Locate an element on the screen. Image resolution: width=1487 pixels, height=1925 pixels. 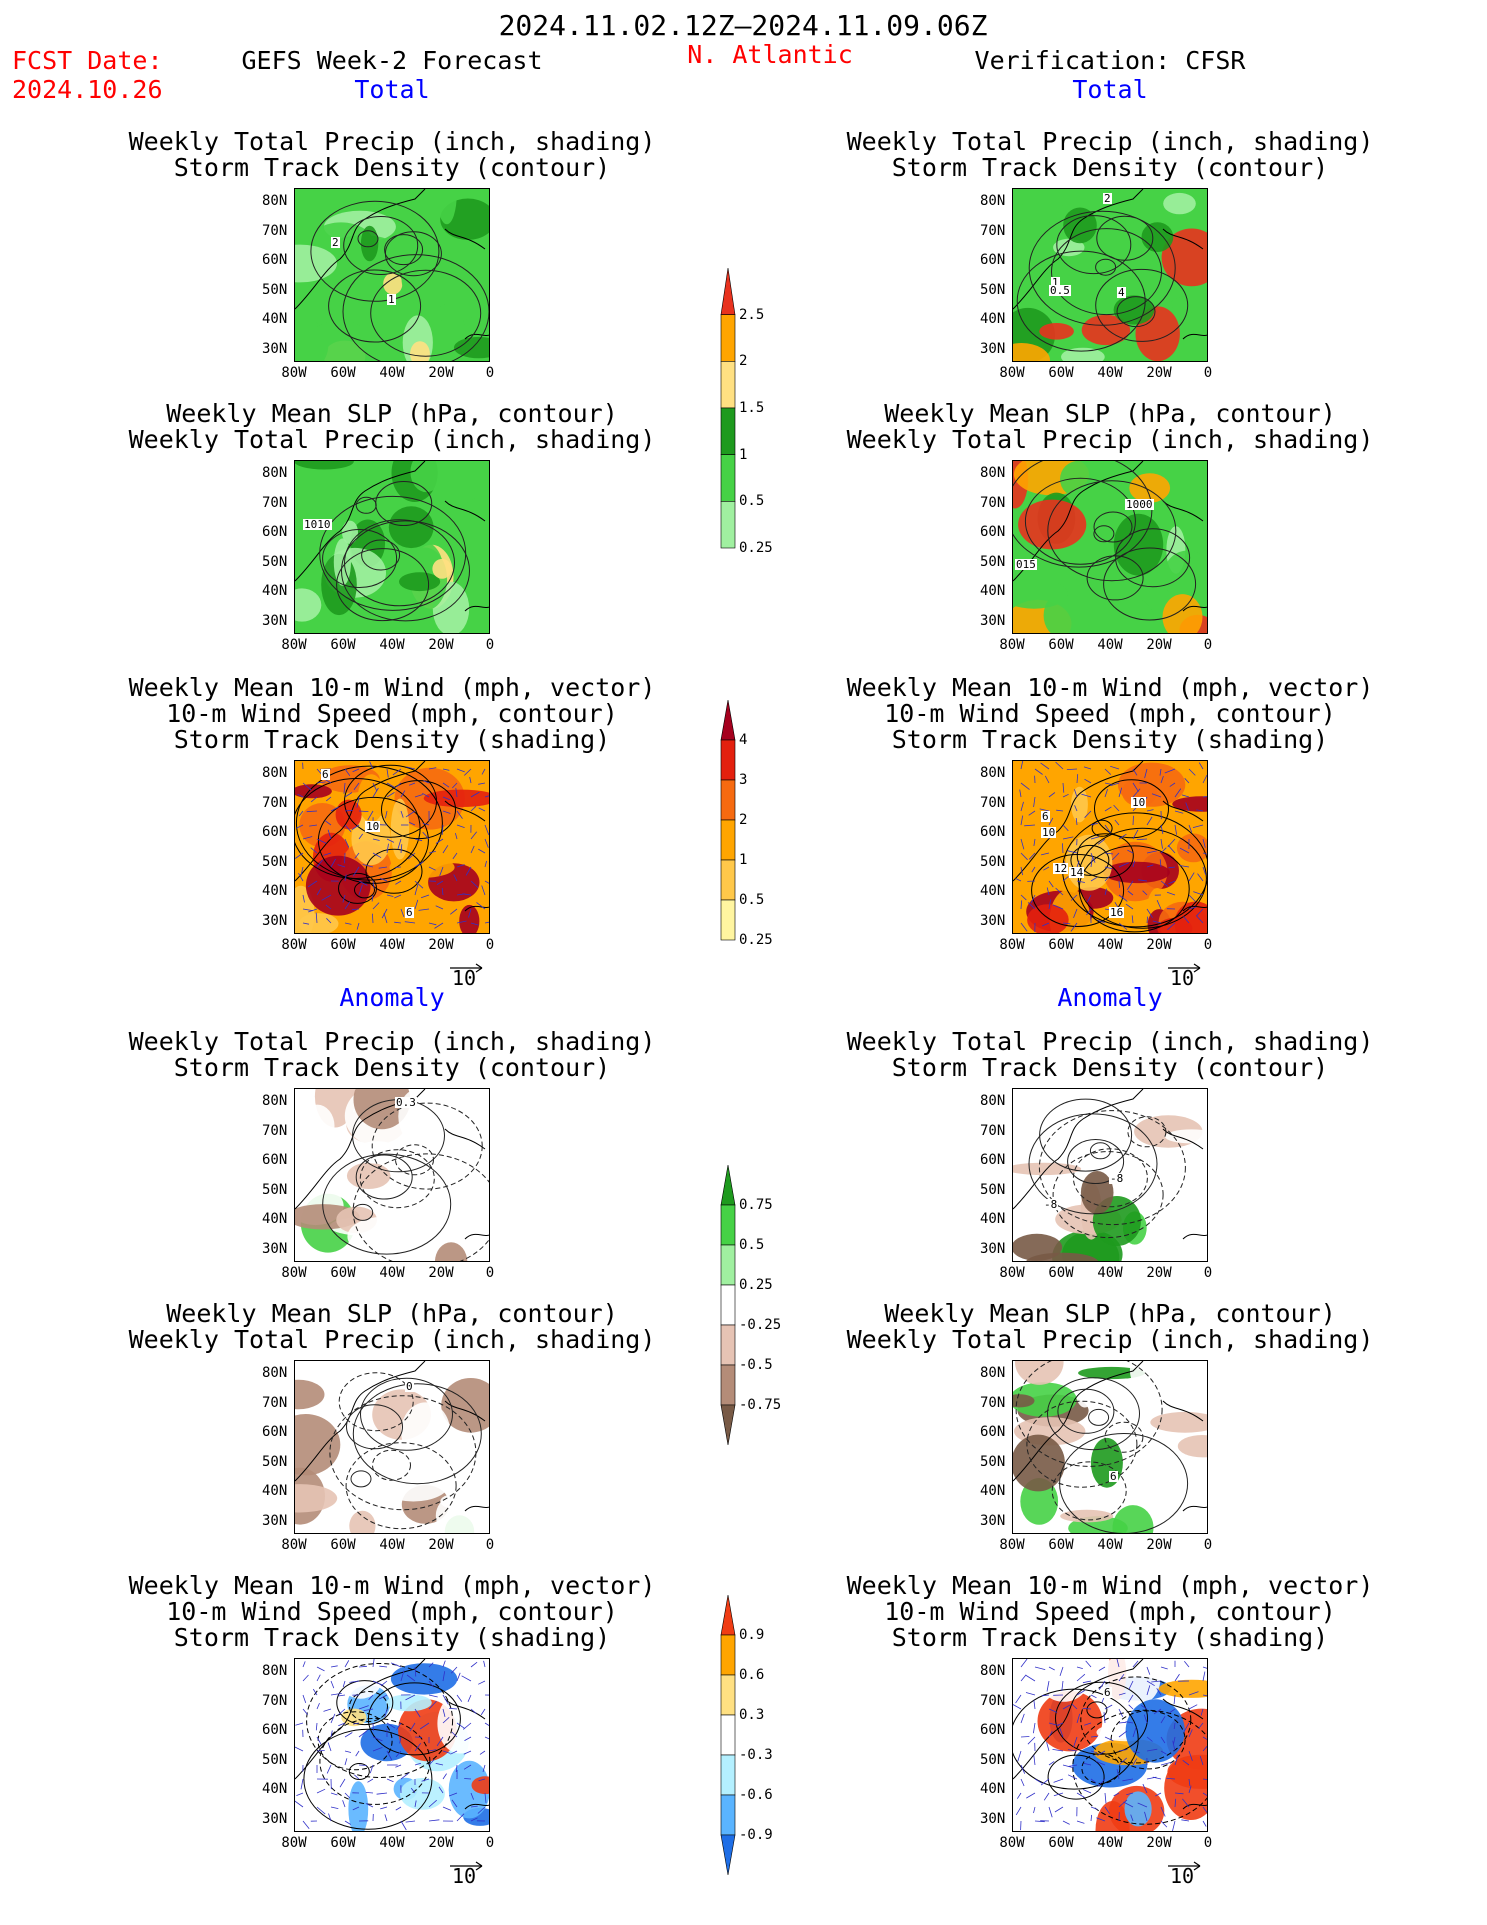
colorbar-tick-label: 0.5 is located at coordinates (752, 1245).